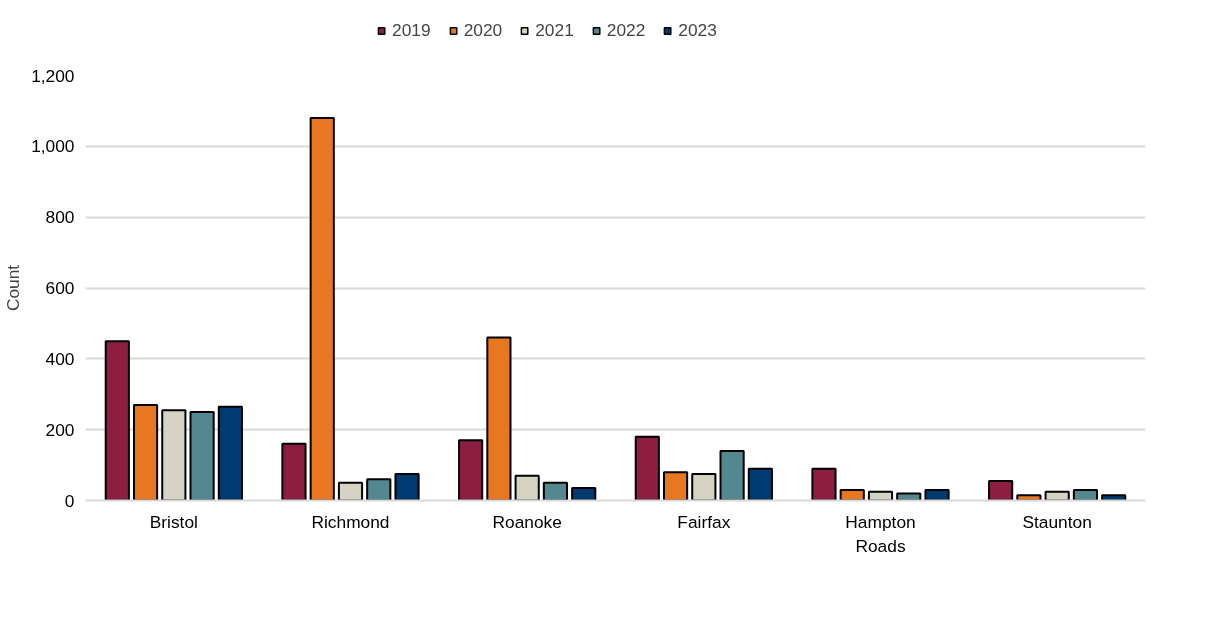 This screenshot has height=628, width=1218. I want to click on x-tick-label: Roanoke, so click(527, 521).